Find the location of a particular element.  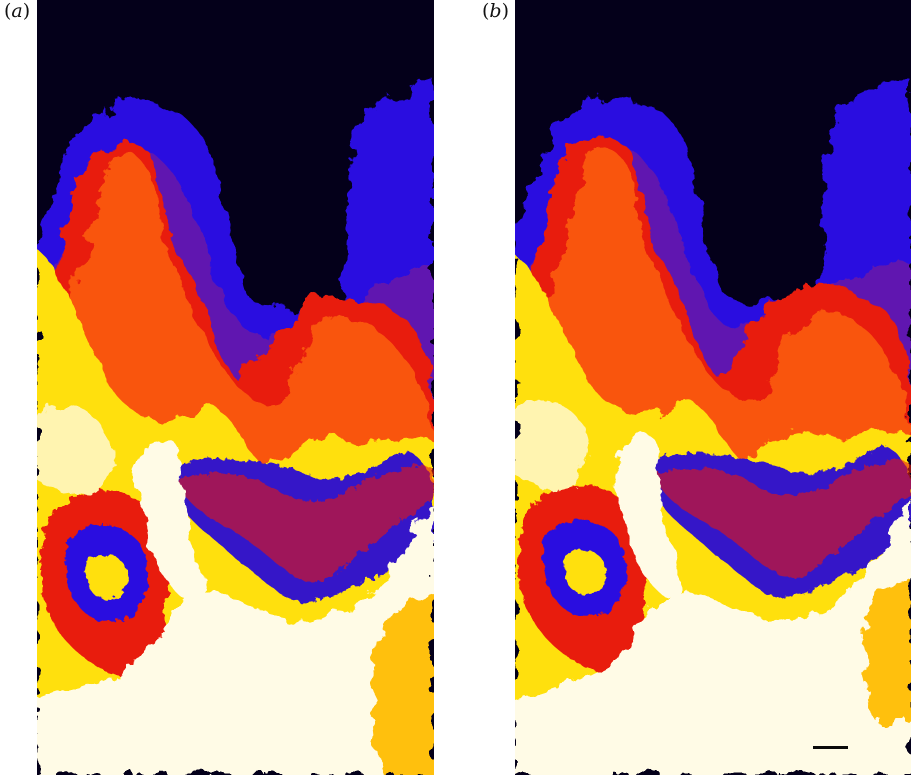

scale-bar is located at coordinates (830, 747).